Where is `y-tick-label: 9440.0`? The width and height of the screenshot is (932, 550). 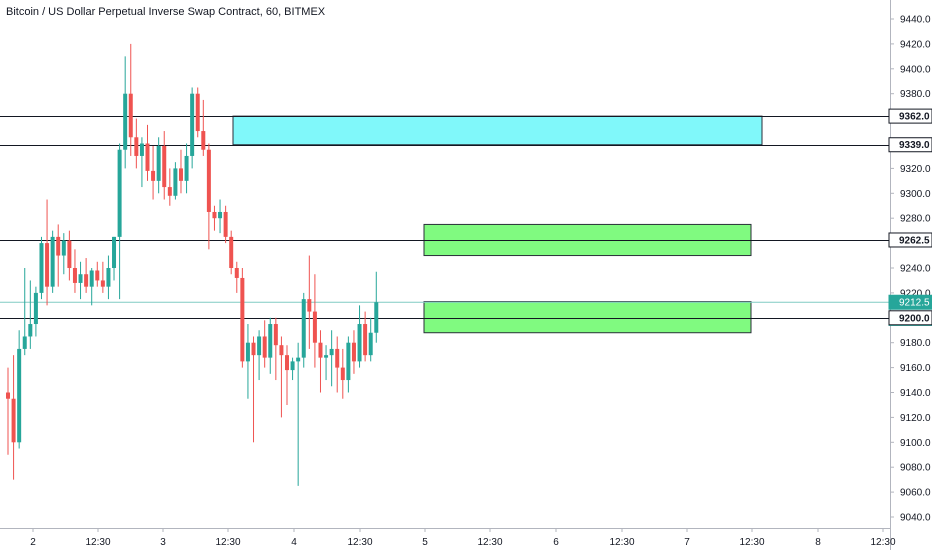 y-tick-label: 9440.0 is located at coordinates (915, 20).